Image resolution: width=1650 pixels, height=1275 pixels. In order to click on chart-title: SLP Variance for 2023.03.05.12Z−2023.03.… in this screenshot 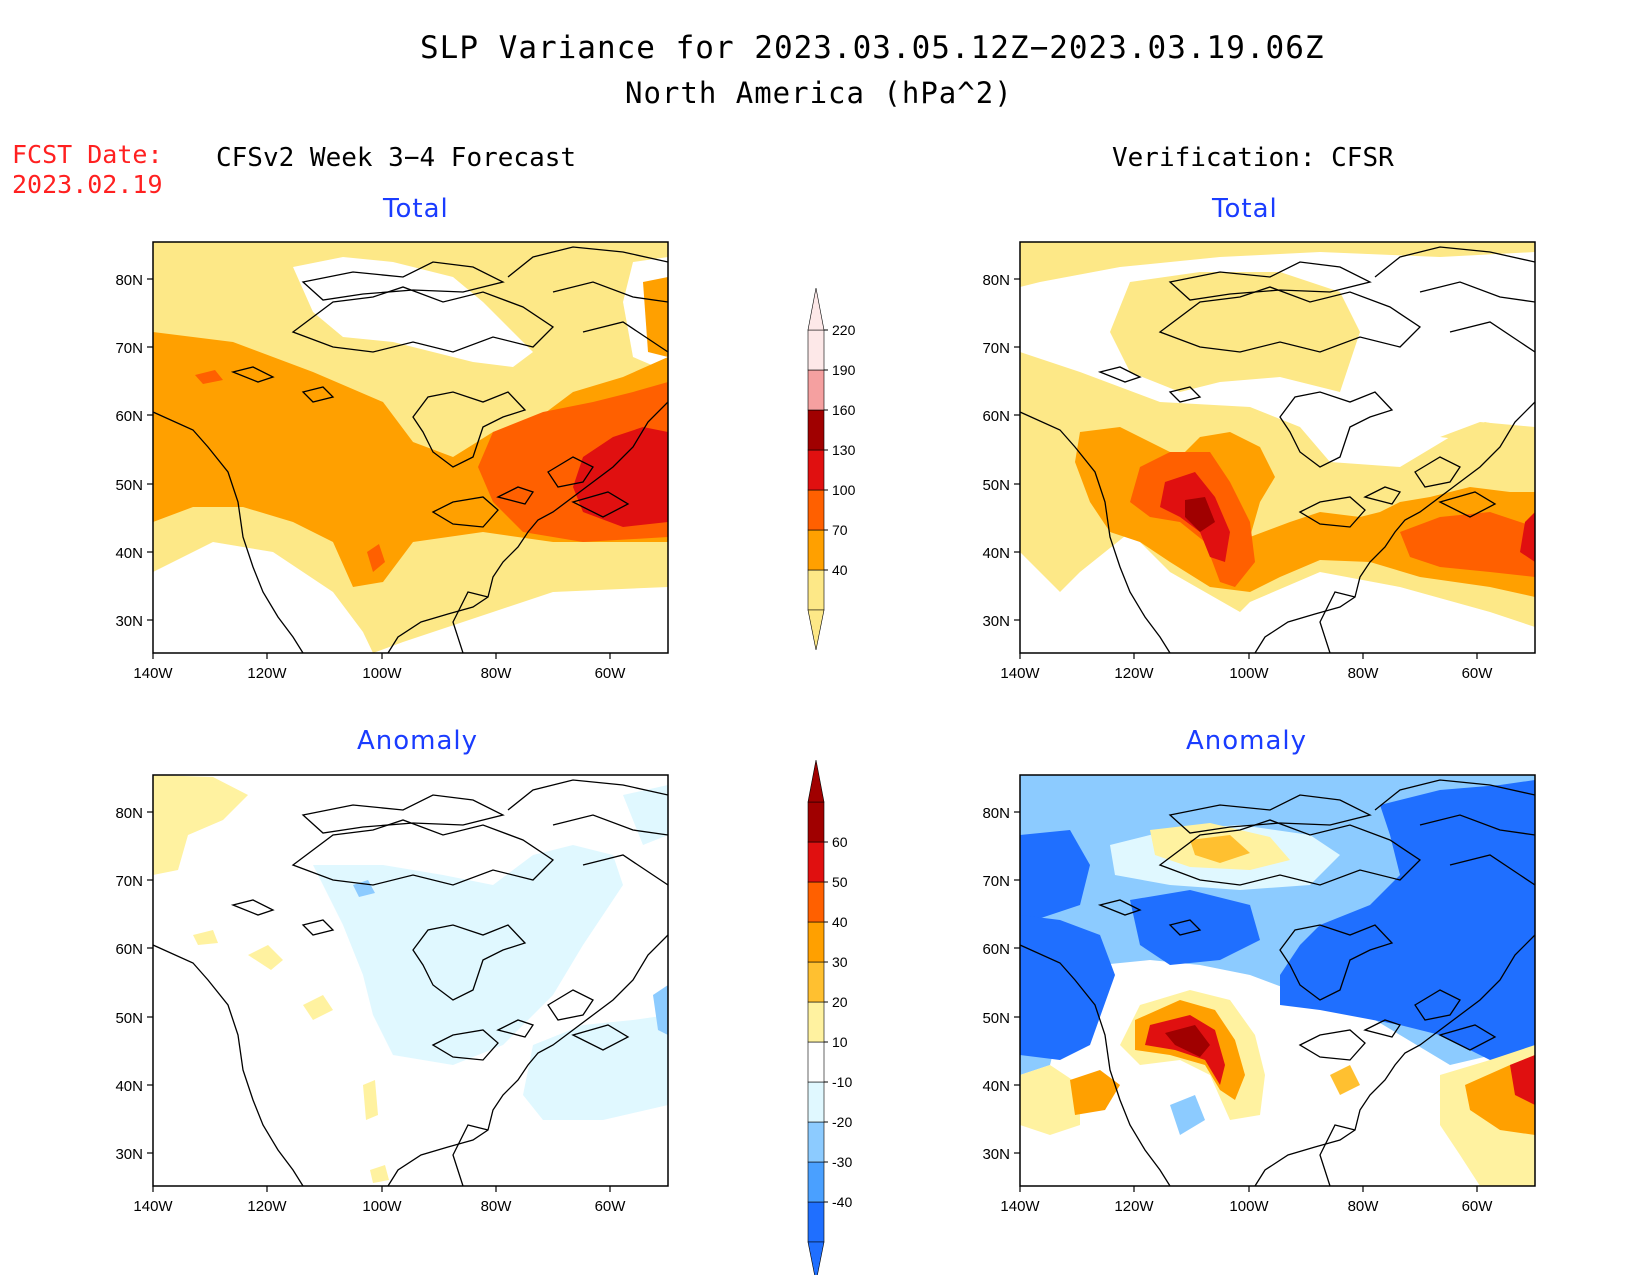, I will do `click(872, 48)`.